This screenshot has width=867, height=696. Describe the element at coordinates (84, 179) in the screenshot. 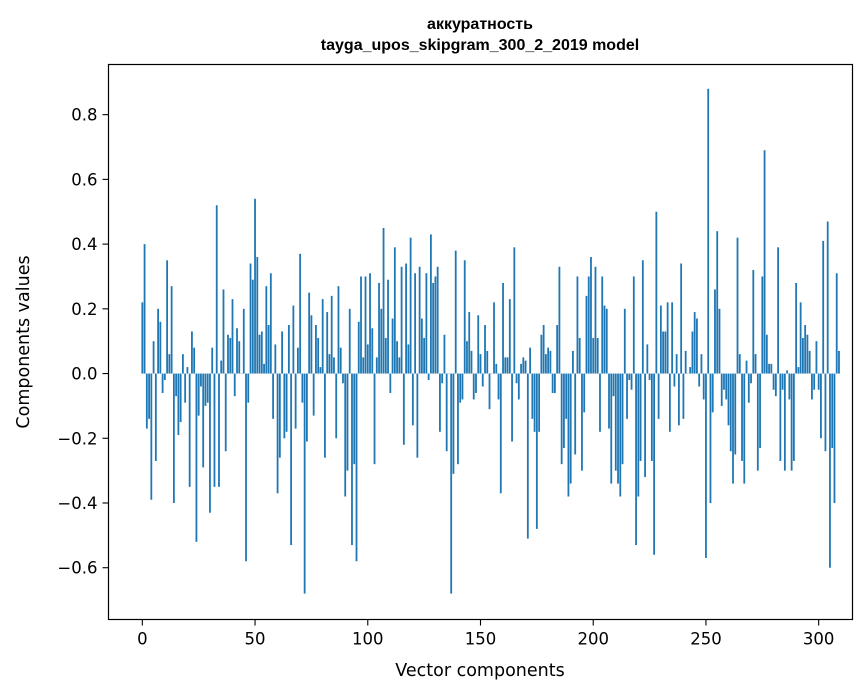

I see `y-tick-label-6: 0.6` at that location.